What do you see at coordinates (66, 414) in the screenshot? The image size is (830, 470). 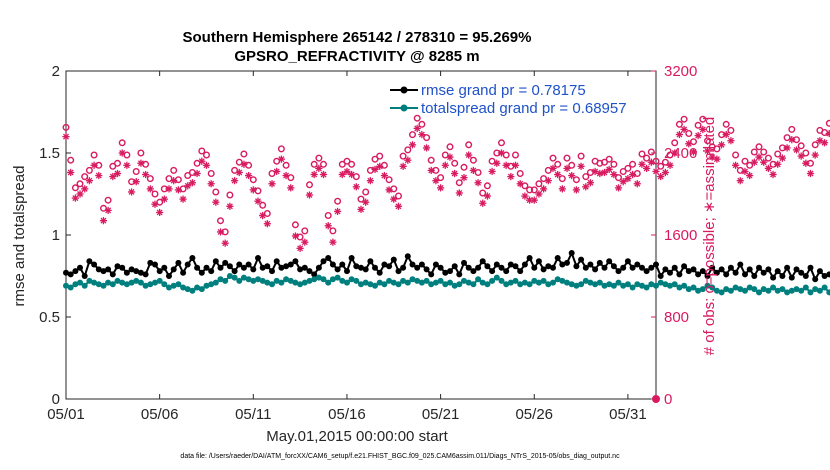 I see `x-tick-label: 05/01` at bounding box center [66, 414].